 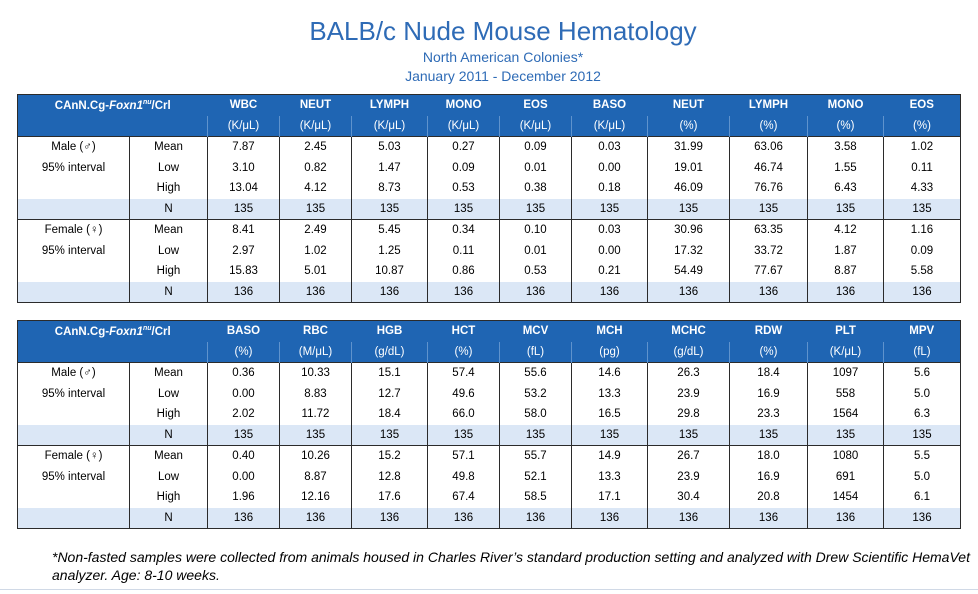 What do you see at coordinates (609, 271) in the screenshot?
I see `data-cell: 0.21` at bounding box center [609, 271].